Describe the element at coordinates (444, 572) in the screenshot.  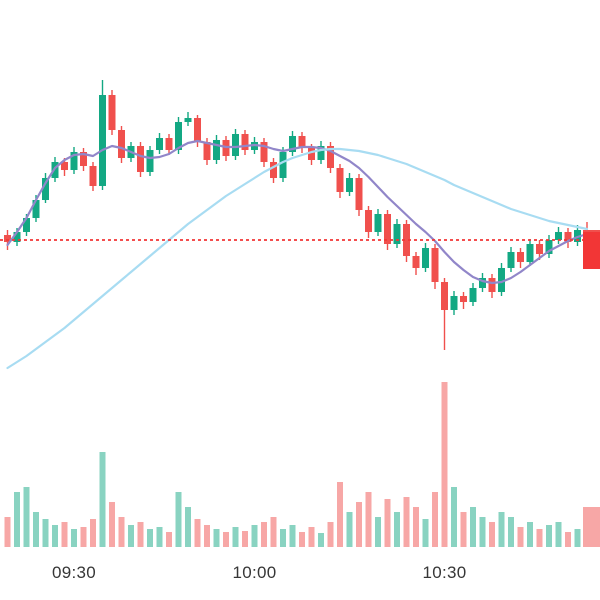
I see `x-axis-label: 10:30` at that location.